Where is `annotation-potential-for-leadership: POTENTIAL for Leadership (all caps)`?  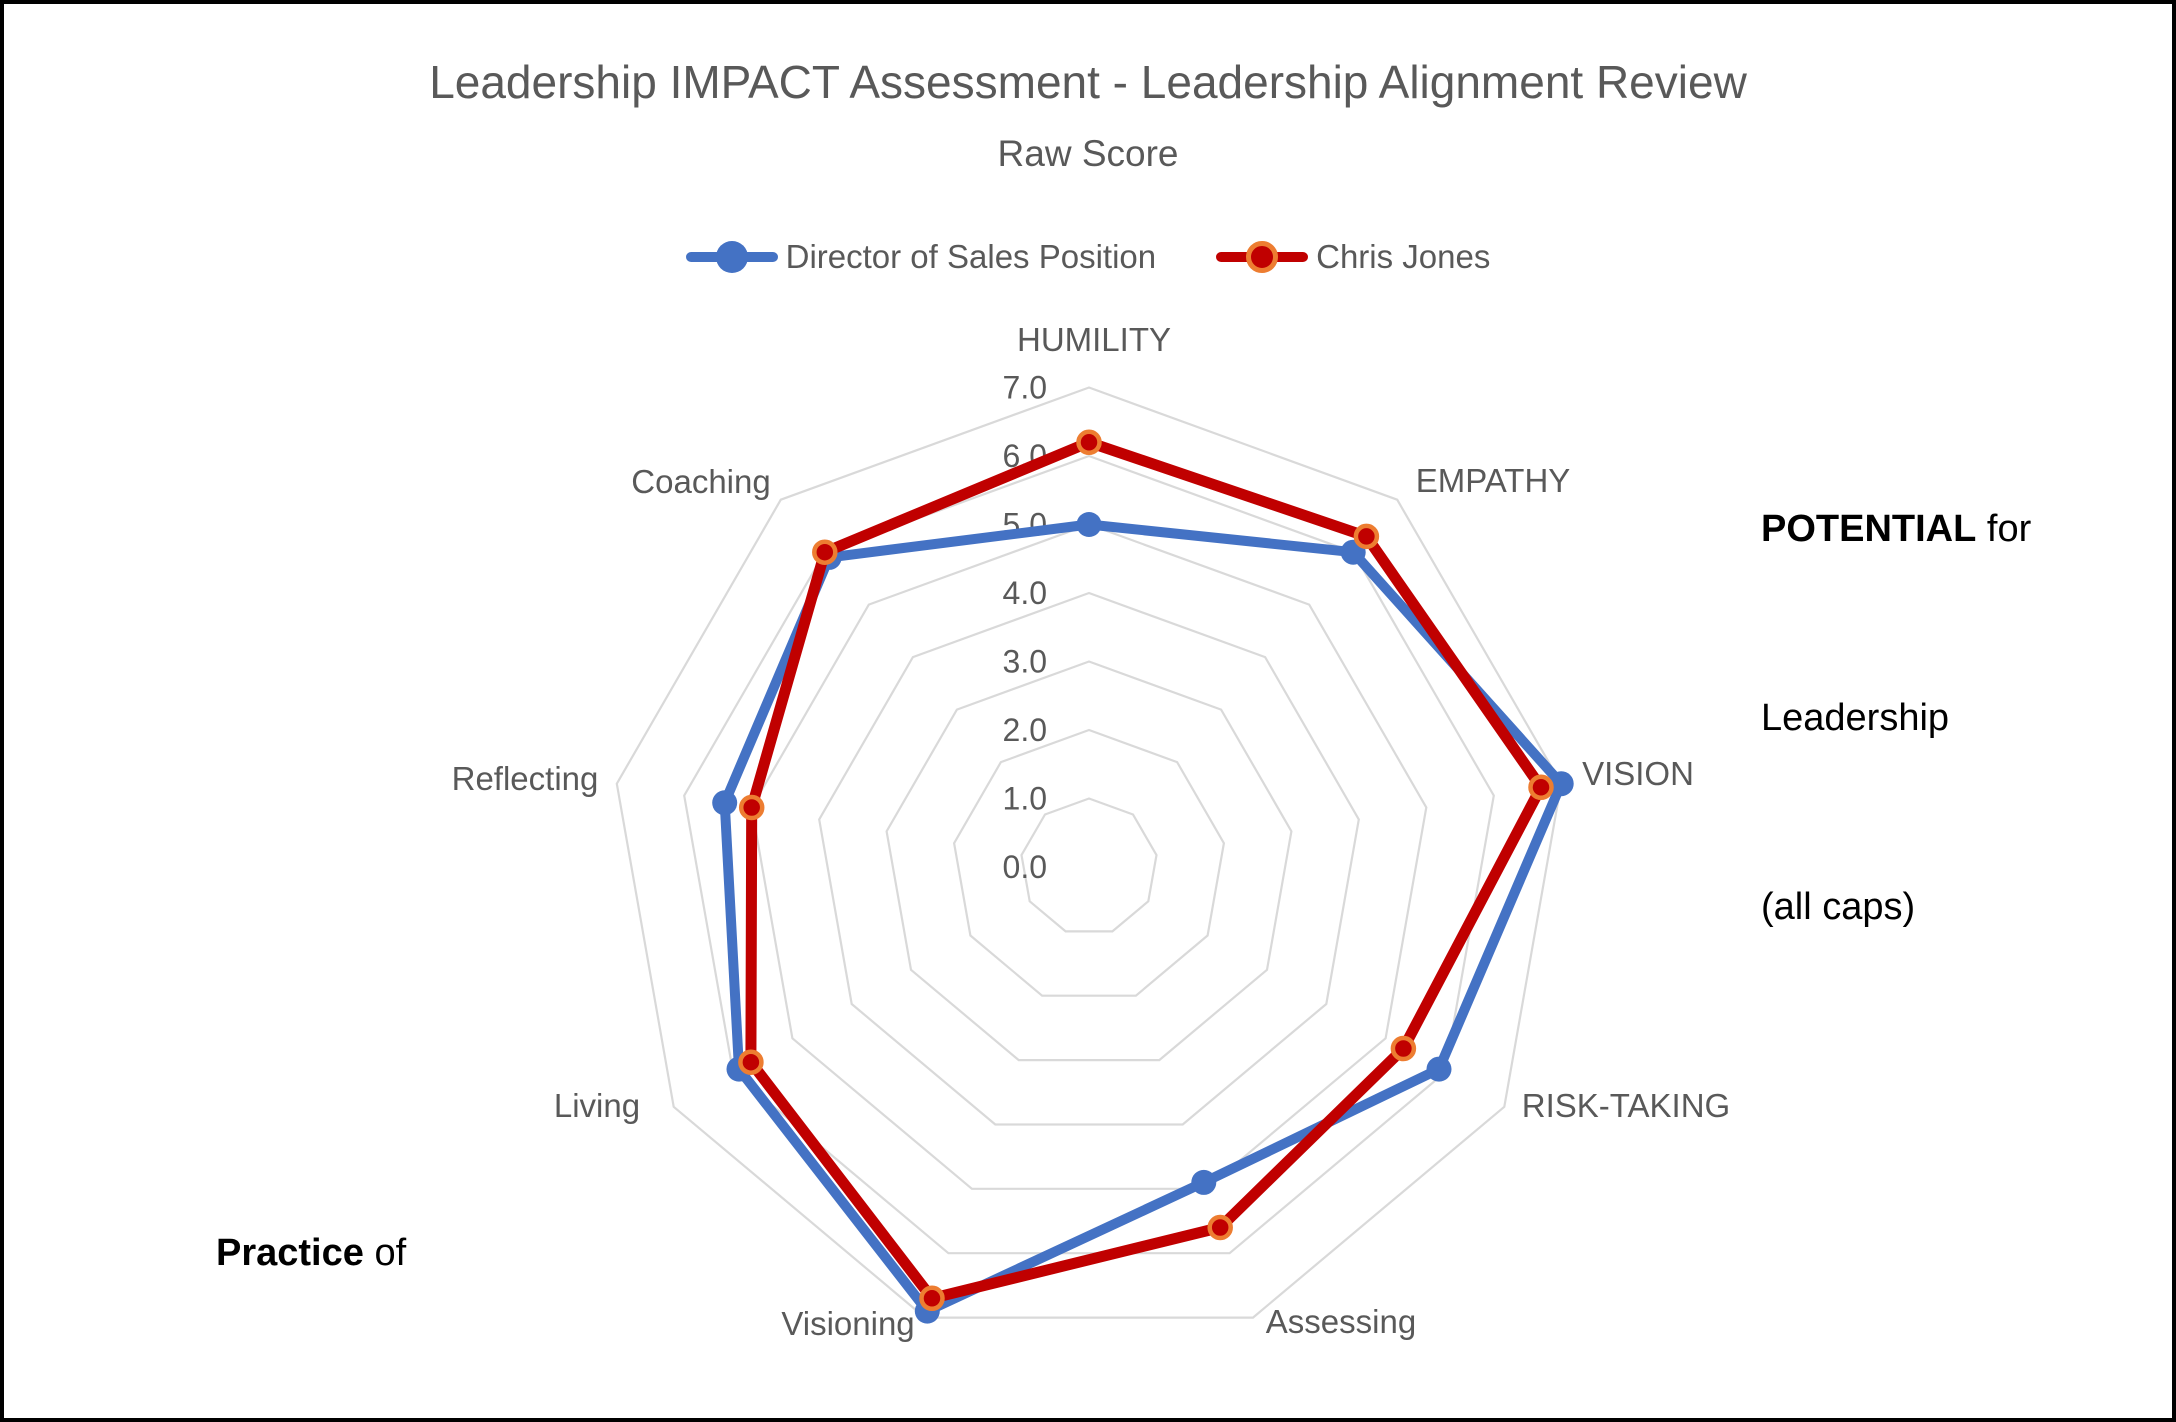 annotation-potential-for-leadership: POTENTIAL for Leadership (all caps) is located at coordinates (1896, 718).